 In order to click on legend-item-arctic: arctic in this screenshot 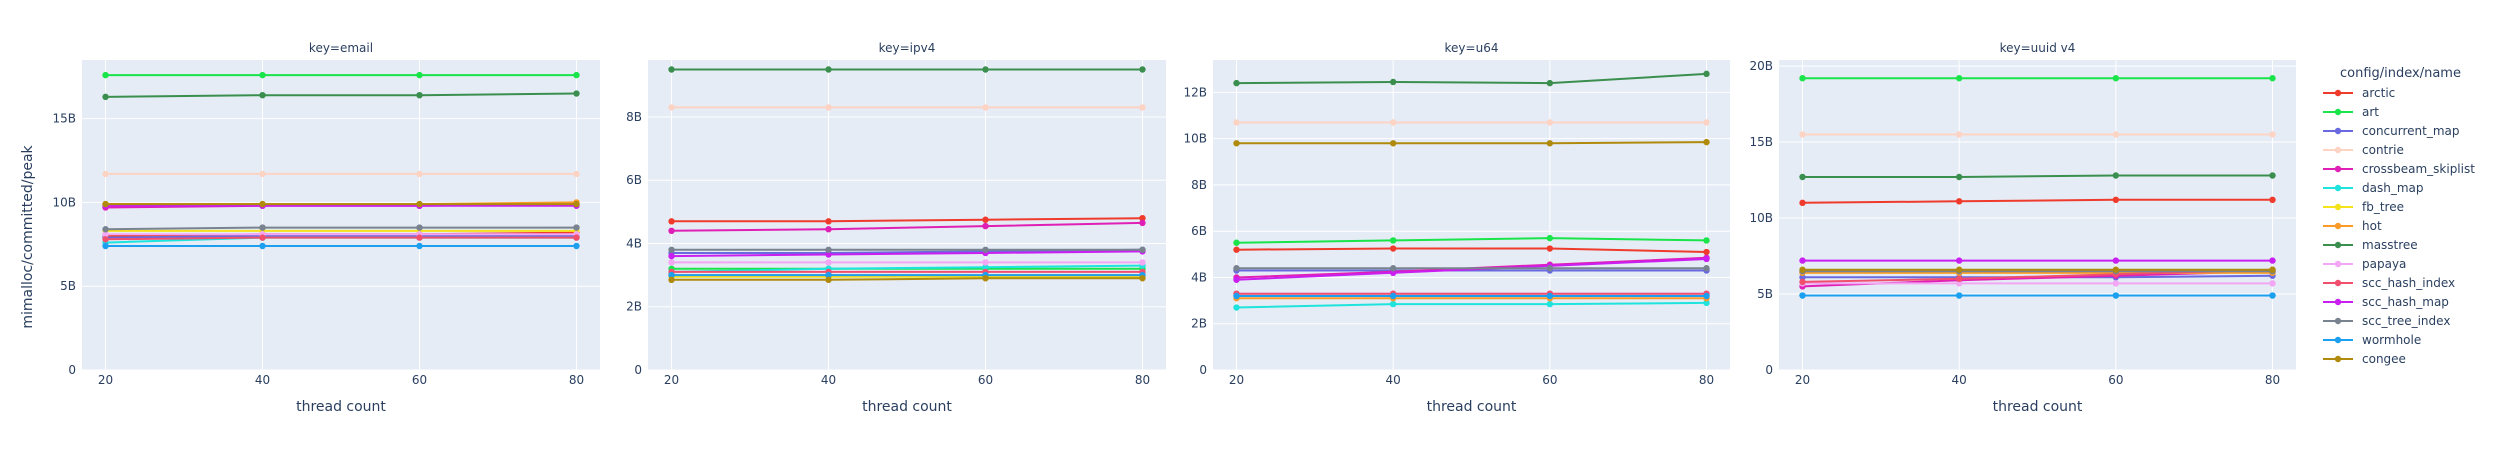, I will do `click(2359, 93)`.